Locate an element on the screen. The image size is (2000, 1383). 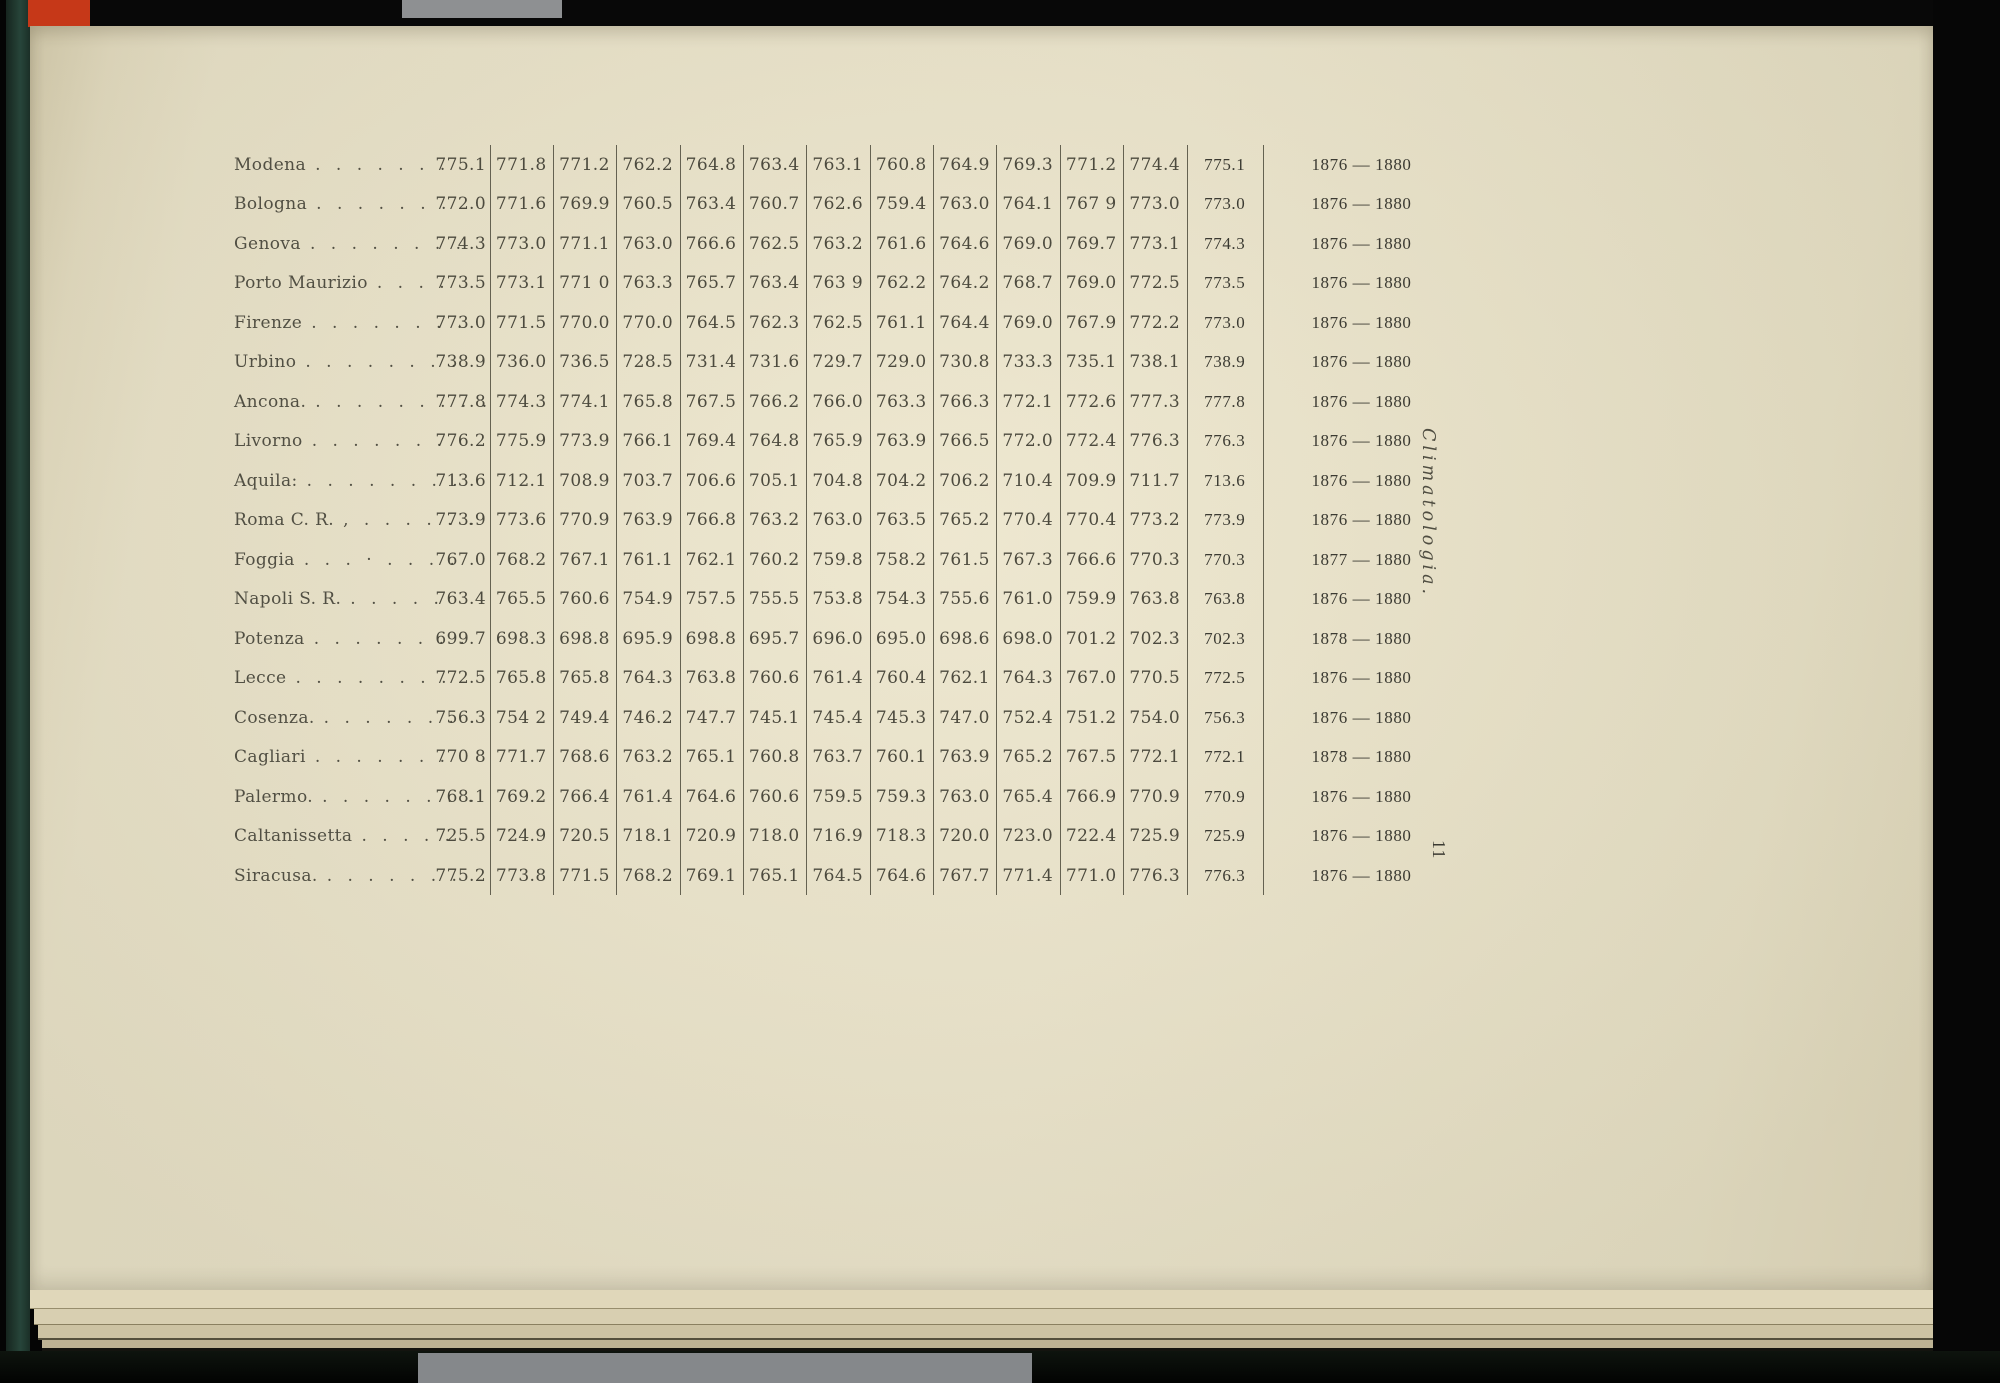
pressure-value: 764.8 is located at coordinates (774, 441).